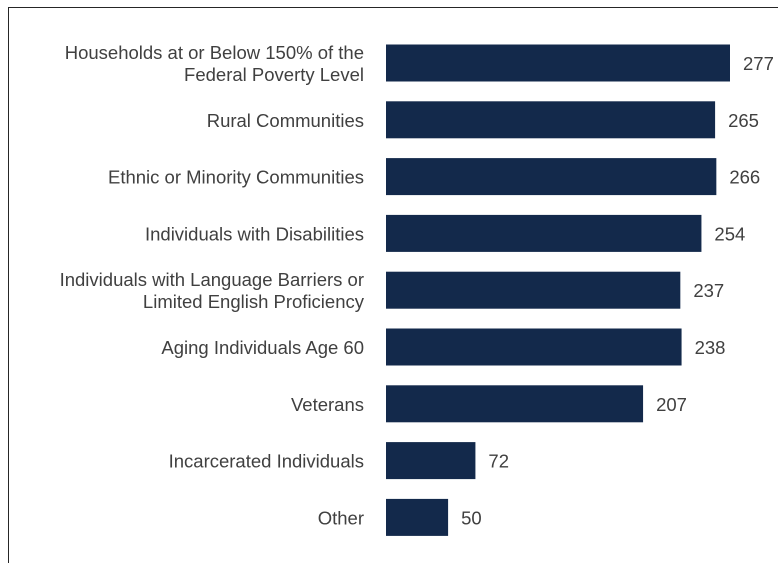  I want to click on category-label: Rural Communities, so click(285, 120).